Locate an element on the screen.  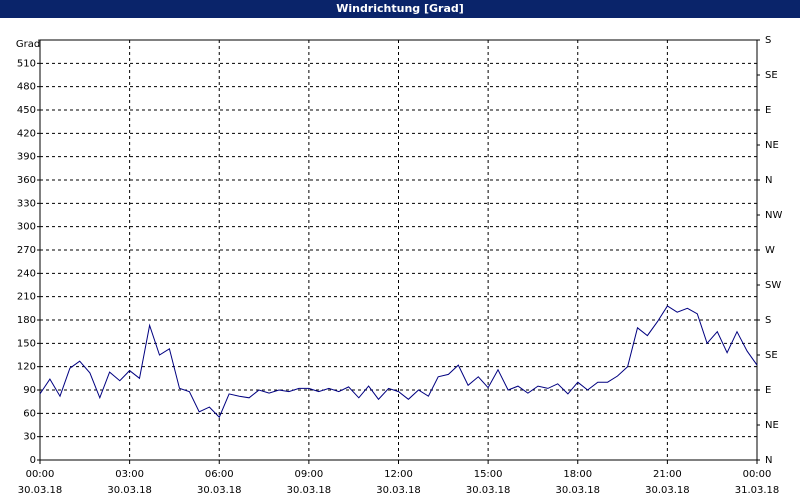
y2-tick-label: SW is located at coordinates (773, 285).